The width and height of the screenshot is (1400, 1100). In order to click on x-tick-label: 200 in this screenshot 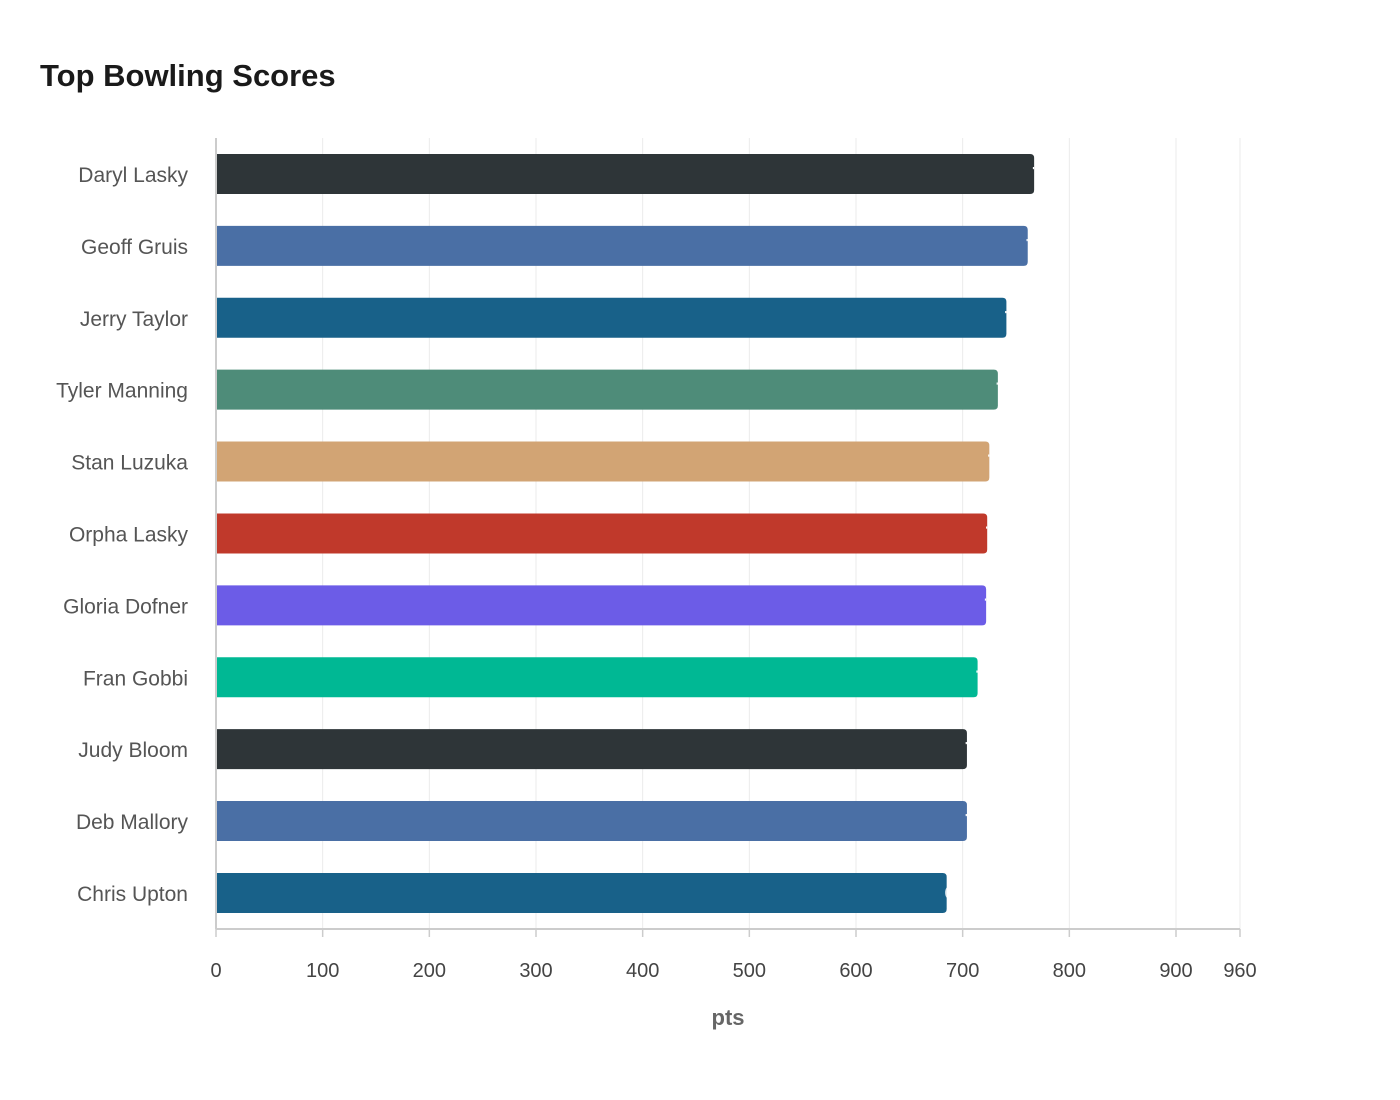, I will do `click(429, 971)`.